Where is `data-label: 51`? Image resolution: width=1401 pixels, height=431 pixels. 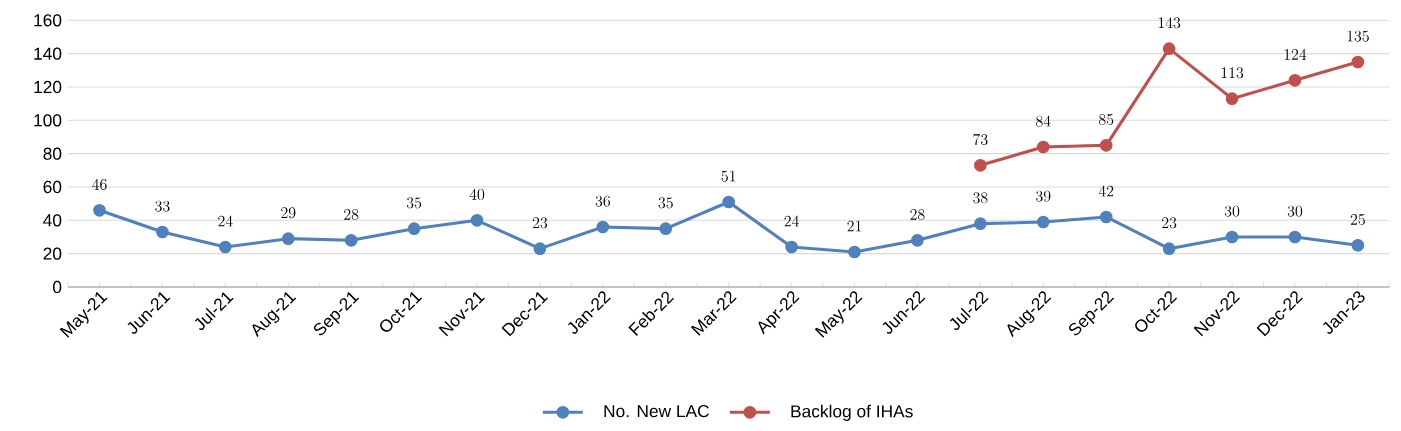 data-label: 51 is located at coordinates (728, 176).